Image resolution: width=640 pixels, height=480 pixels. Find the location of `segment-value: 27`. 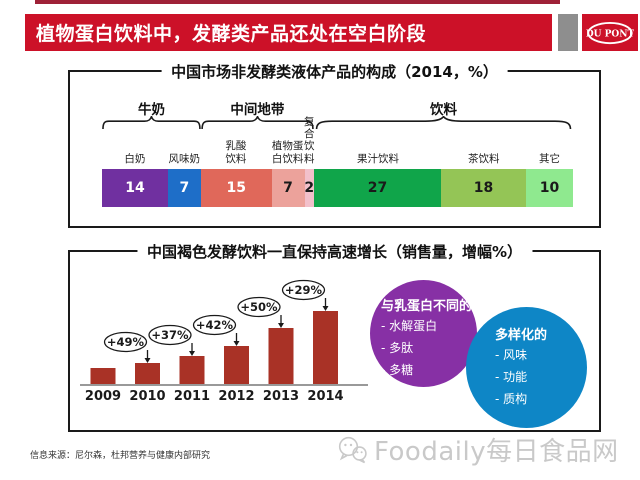

segment-value: 27 is located at coordinates (377, 188).